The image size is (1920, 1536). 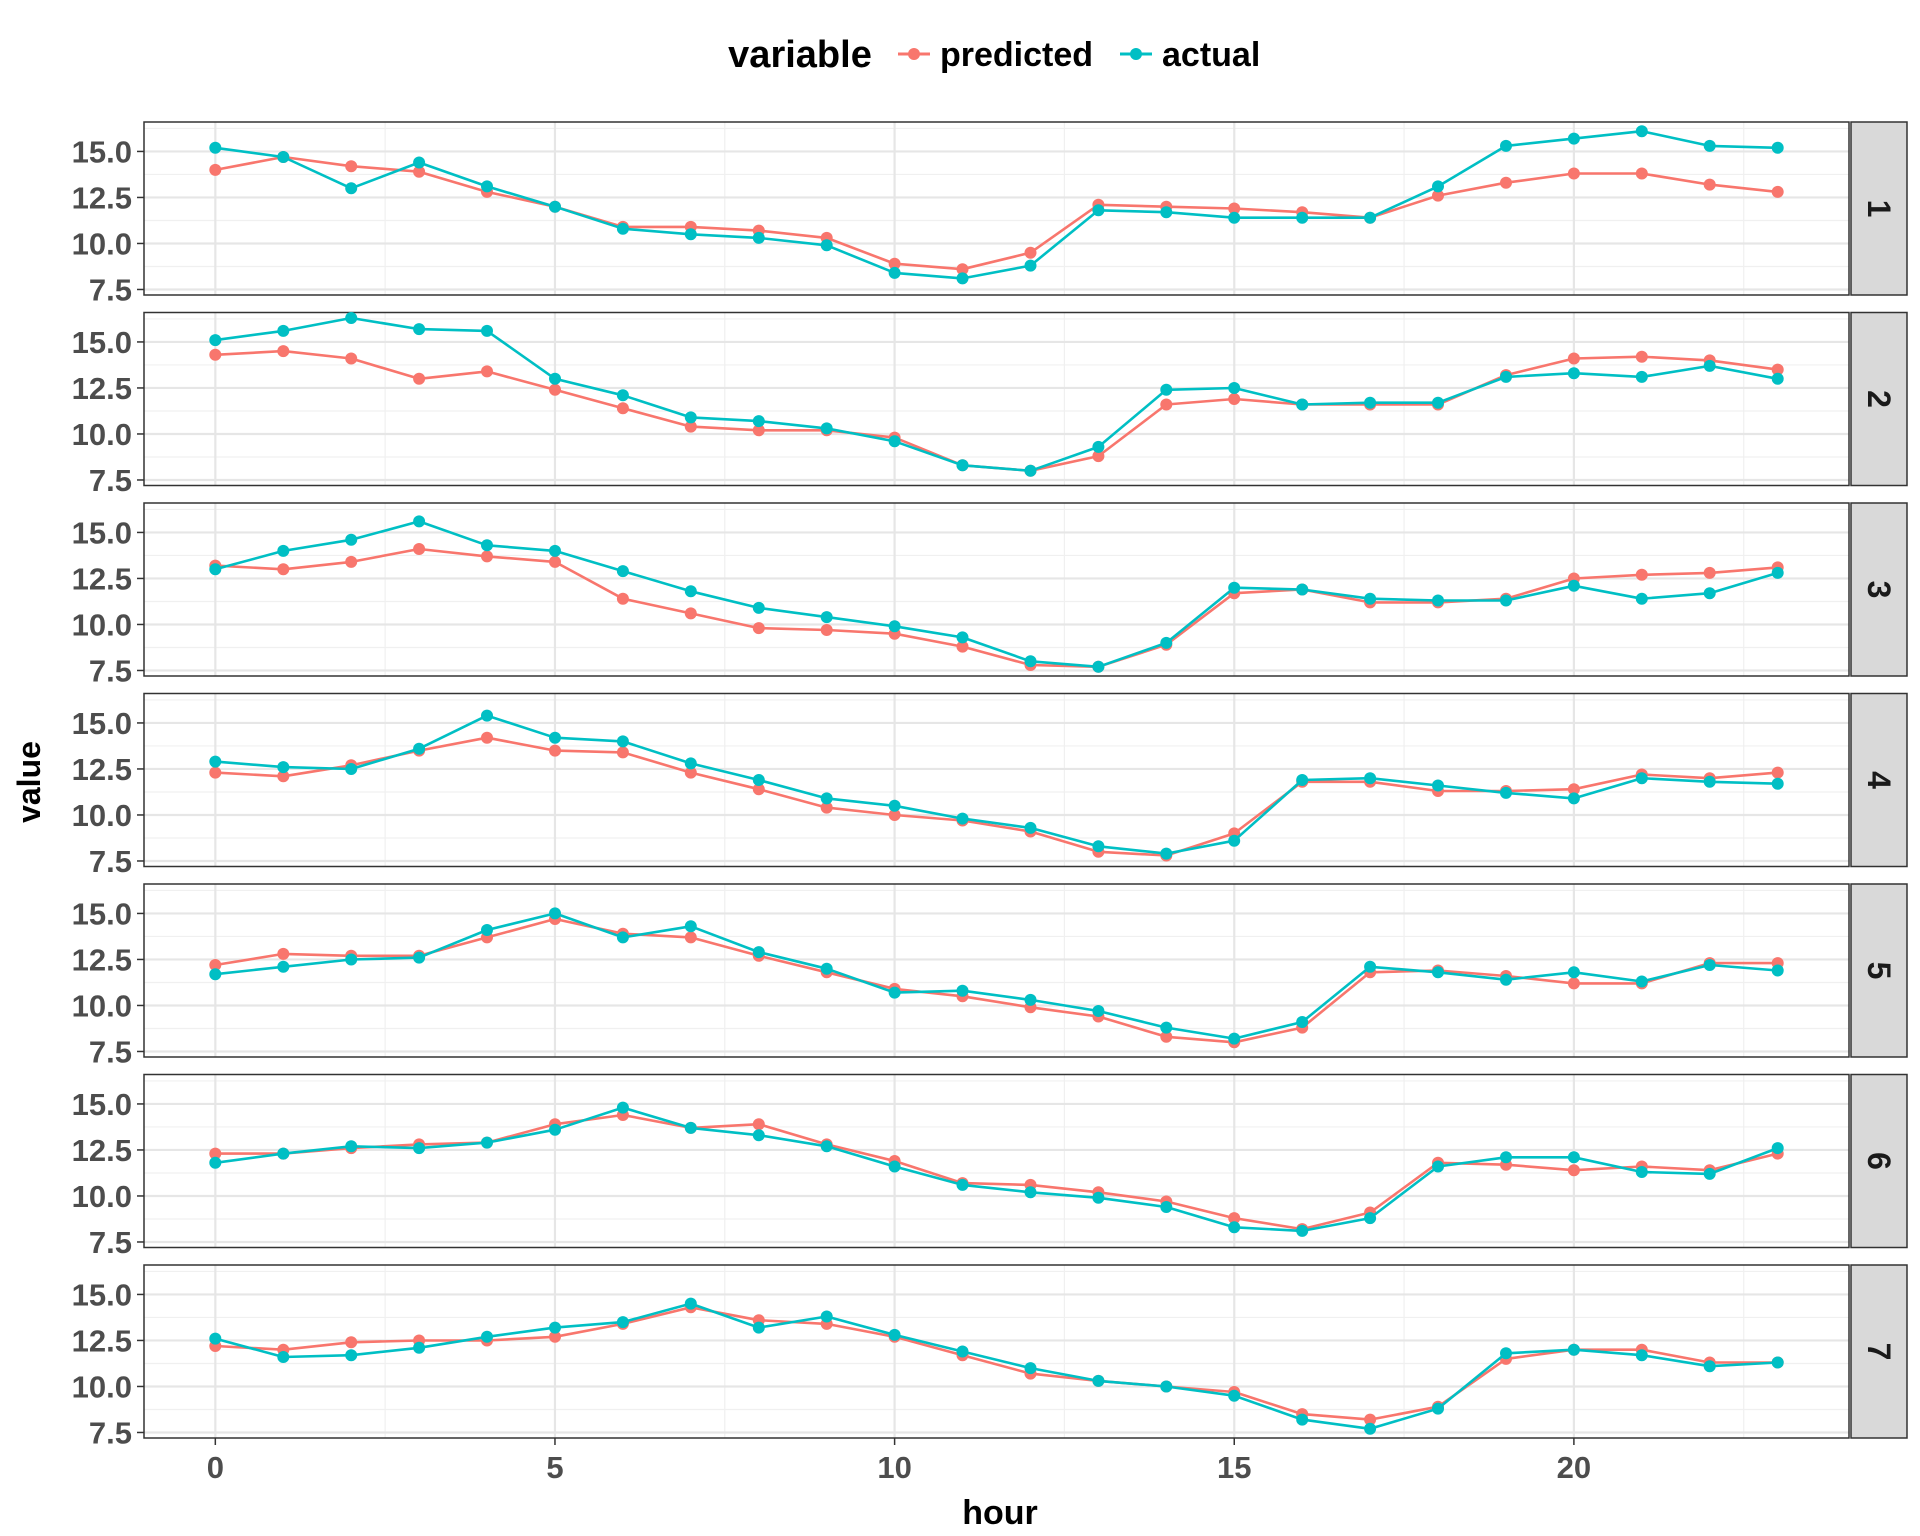 What do you see at coordinates (1574, 1467) in the screenshot?
I see `x-tick-label: 20` at bounding box center [1574, 1467].